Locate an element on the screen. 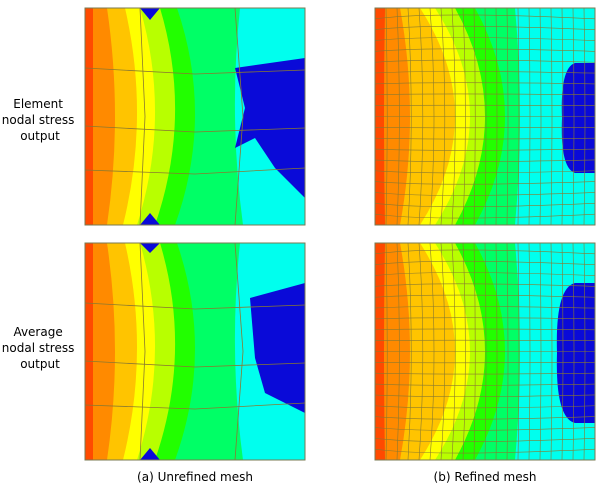  caption: (a) Unrefined mesh is located at coordinates (195, 477).